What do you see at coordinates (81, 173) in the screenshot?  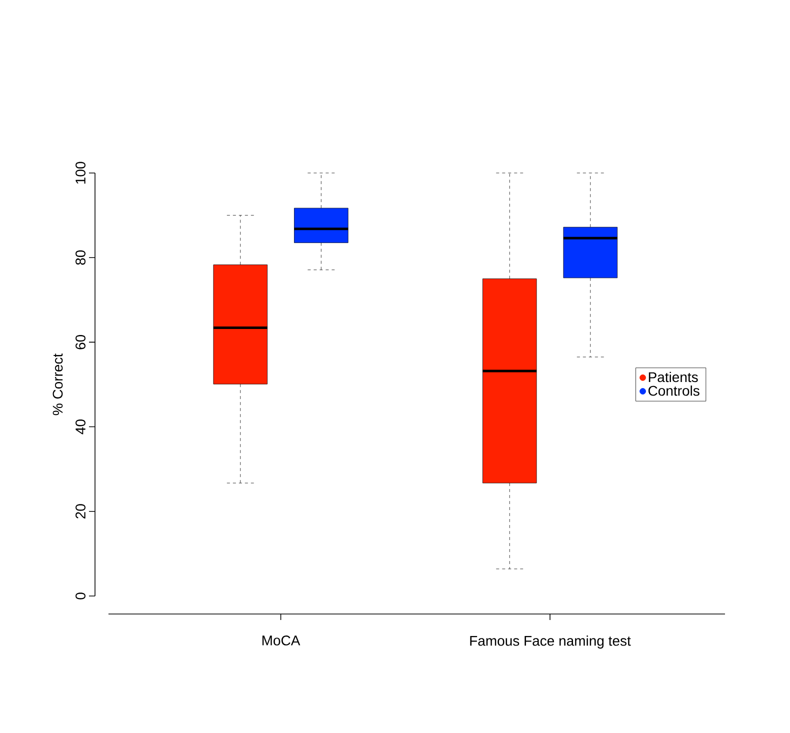 I see `y-tick-label: 100` at bounding box center [81, 173].